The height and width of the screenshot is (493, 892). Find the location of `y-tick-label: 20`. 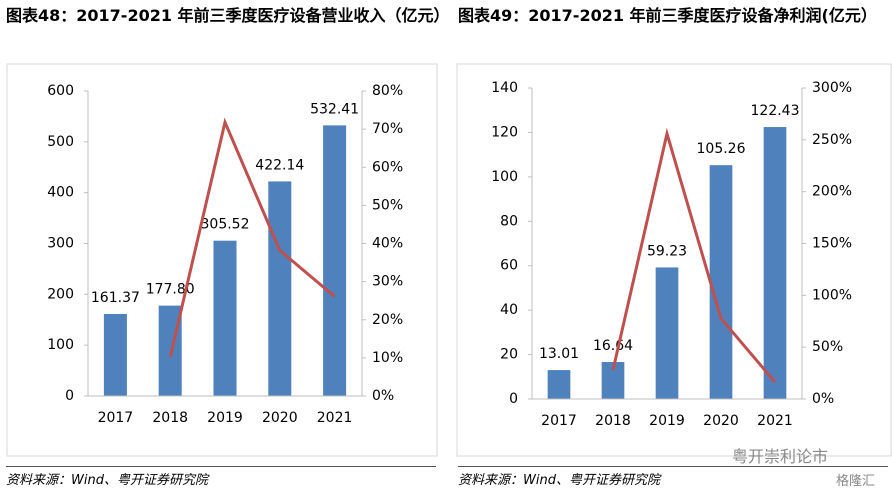

y-tick-label: 20 is located at coordinates (509, 355).